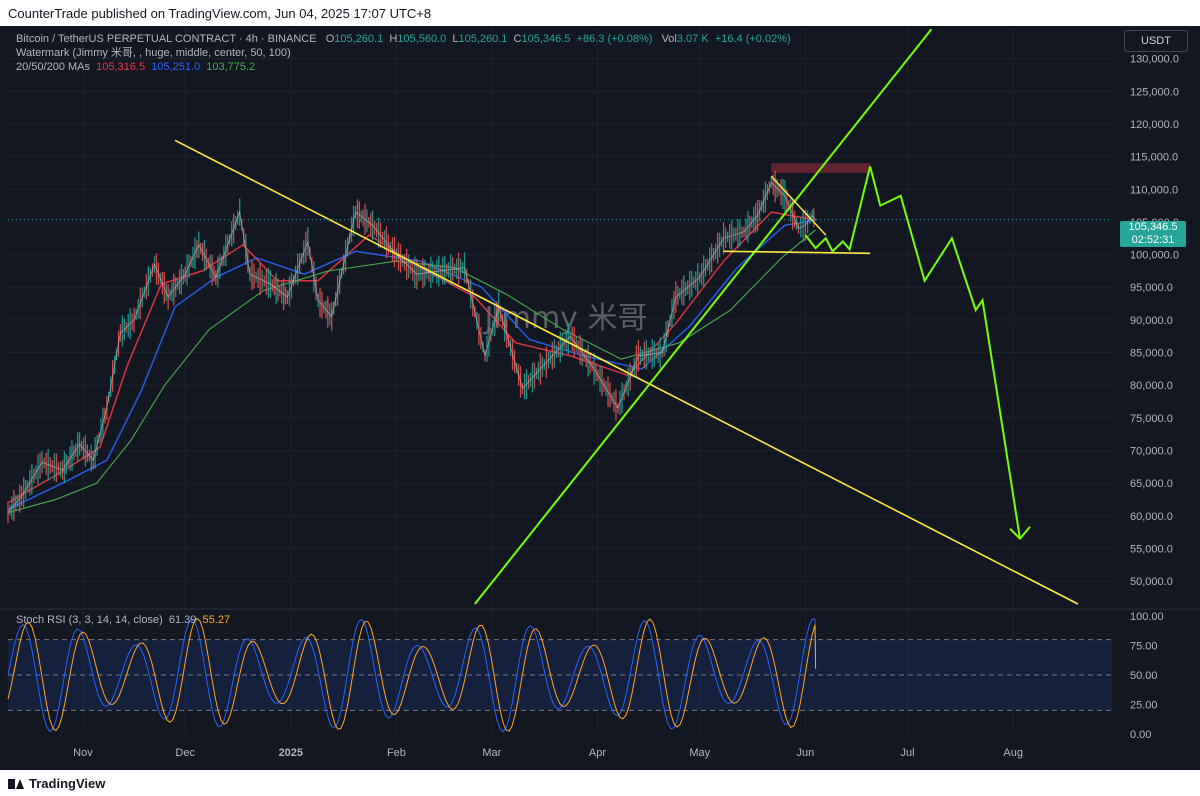 The image size is (1200, 796). I want to click on x-tick-label: Apr, so click(597, 753).